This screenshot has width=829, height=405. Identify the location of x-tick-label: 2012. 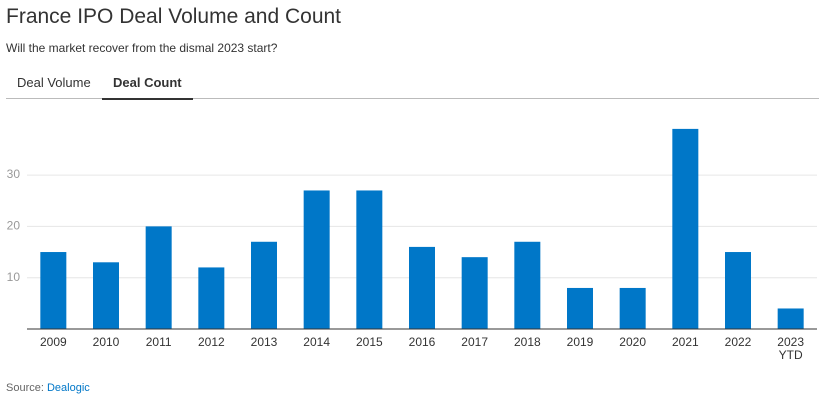
(211, 342).